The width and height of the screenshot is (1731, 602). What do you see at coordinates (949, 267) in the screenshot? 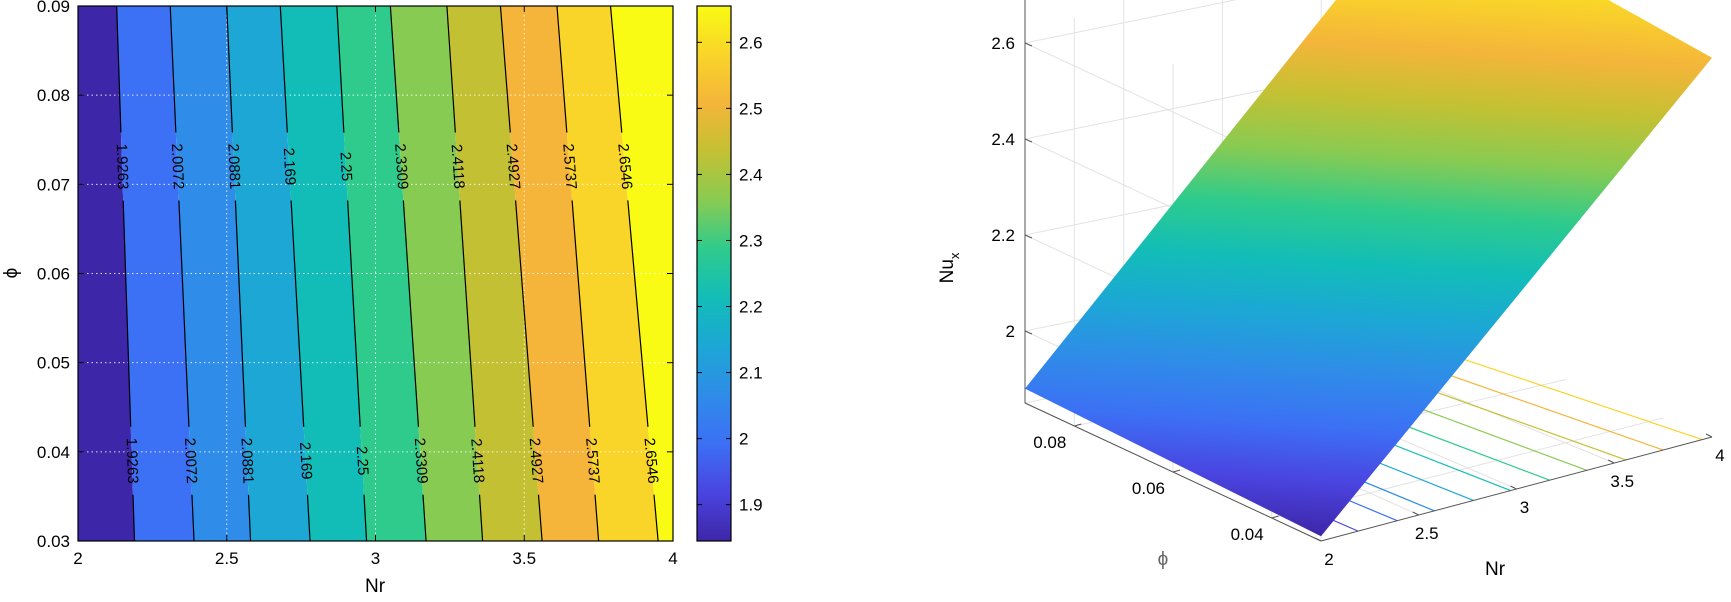
I see `surface-z-label: Nux` at bounding box center [949, 267].